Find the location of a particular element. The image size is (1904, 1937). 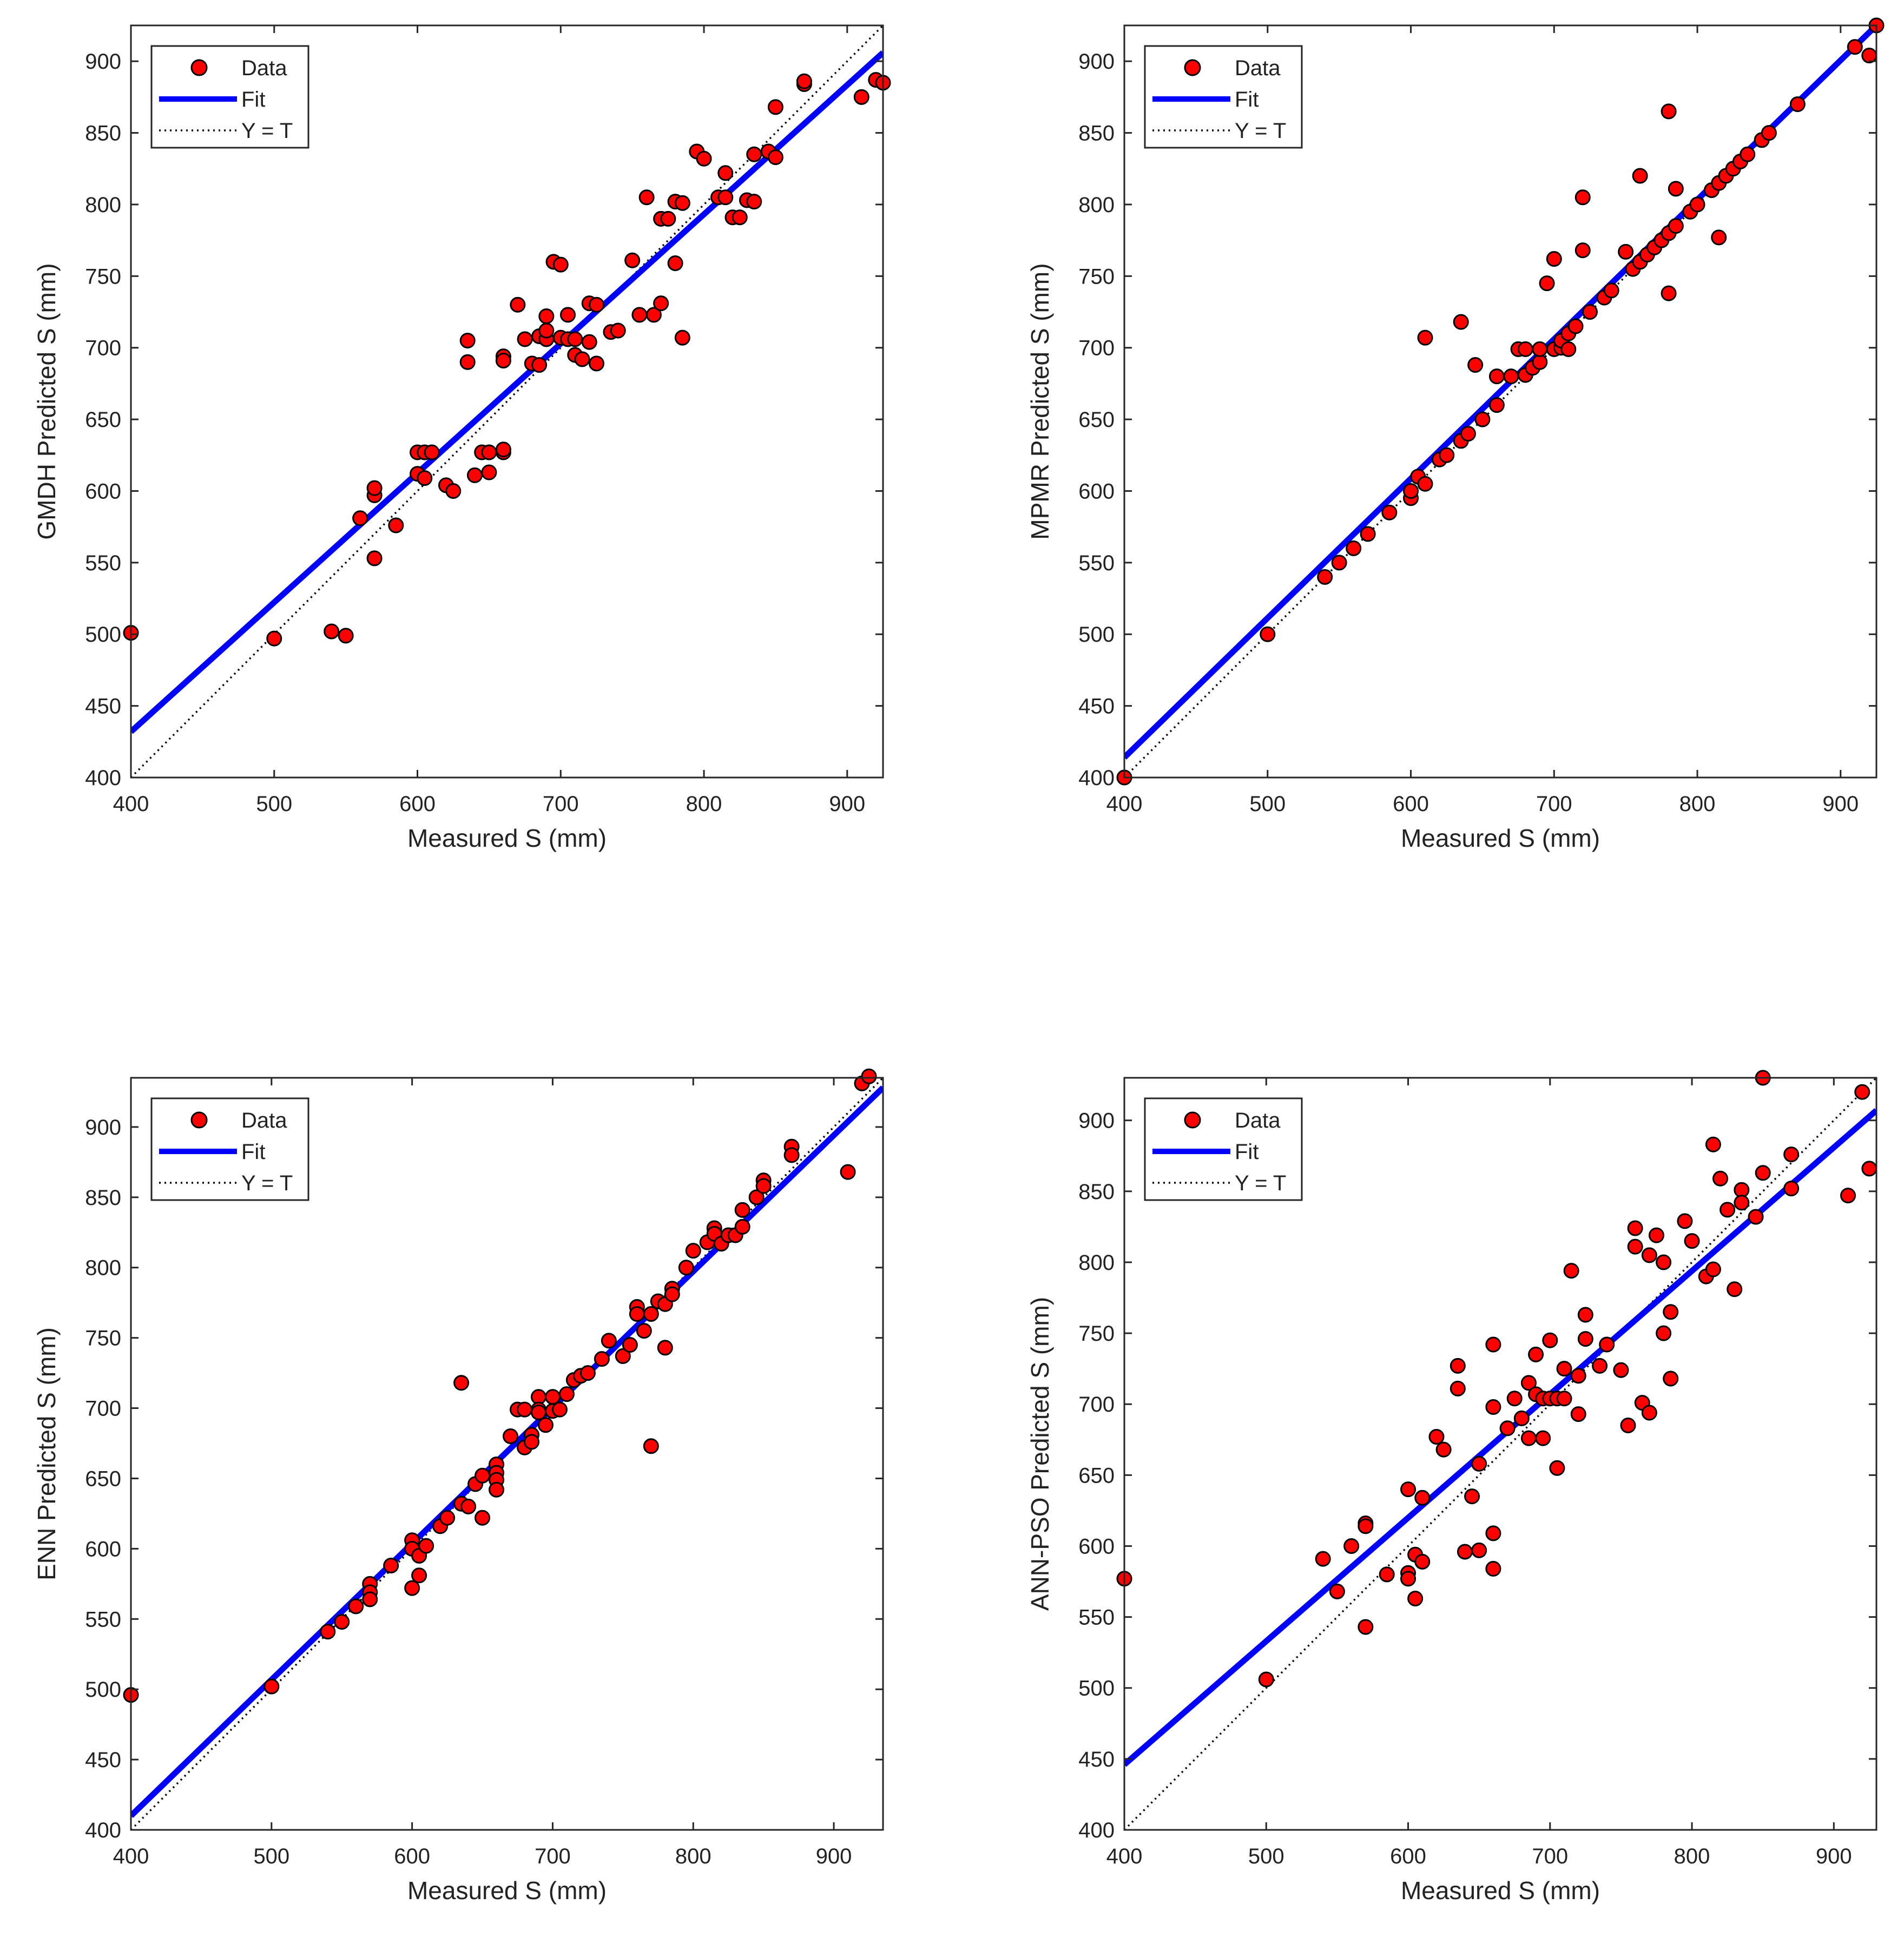

legend-label: Y = T is located at coordinates (267, 1183).